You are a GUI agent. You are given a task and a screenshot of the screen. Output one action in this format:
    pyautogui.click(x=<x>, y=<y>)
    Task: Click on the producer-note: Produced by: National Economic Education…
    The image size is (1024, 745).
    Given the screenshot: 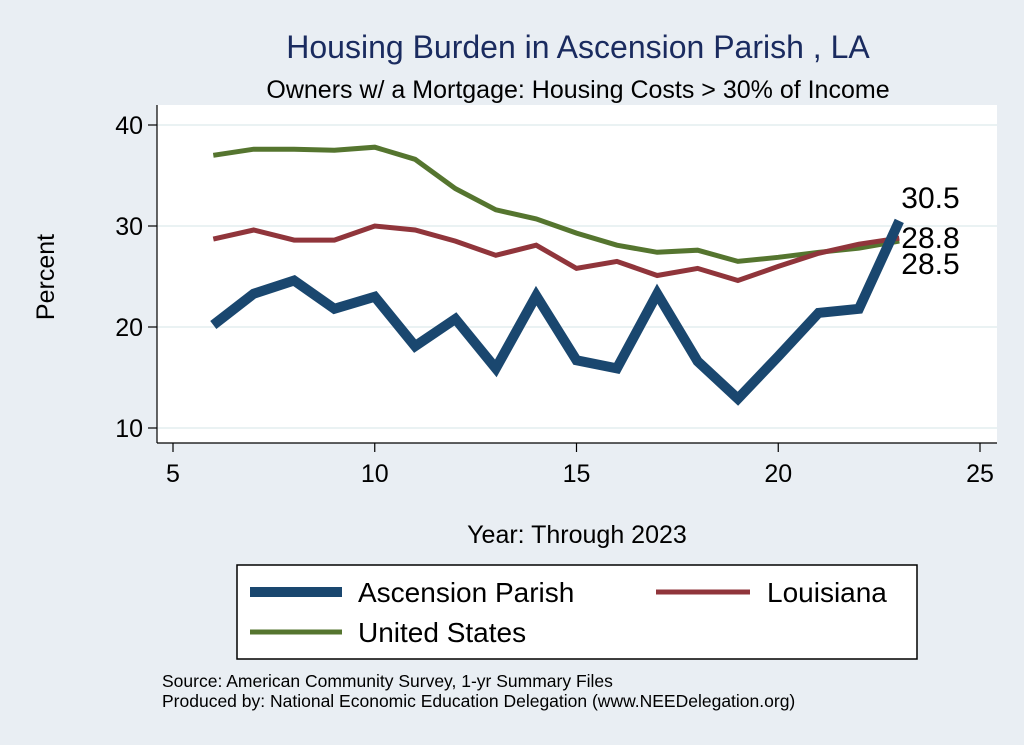 What is the action you would take?
    pyautogui.click(x=478, y=701)
    